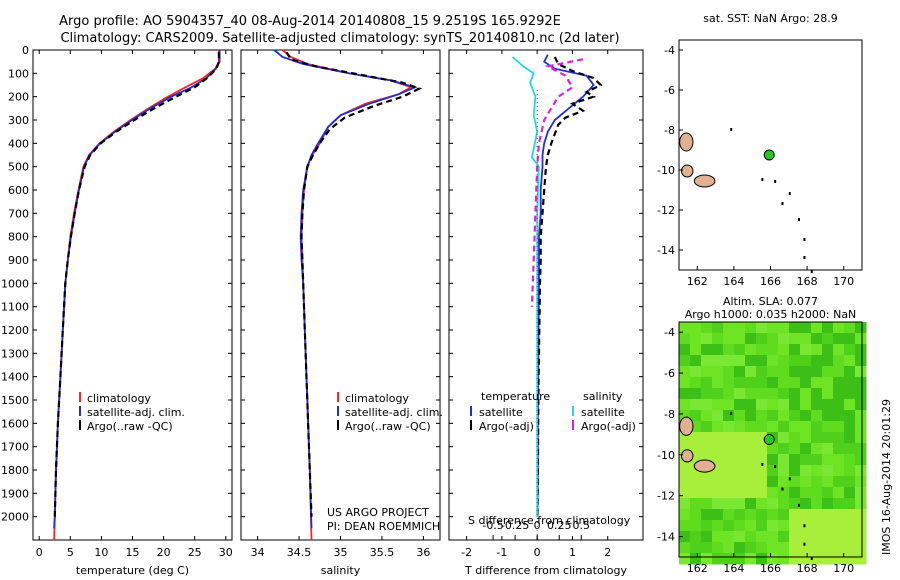  I want to click on argo-float-marker, so click(769, 439).